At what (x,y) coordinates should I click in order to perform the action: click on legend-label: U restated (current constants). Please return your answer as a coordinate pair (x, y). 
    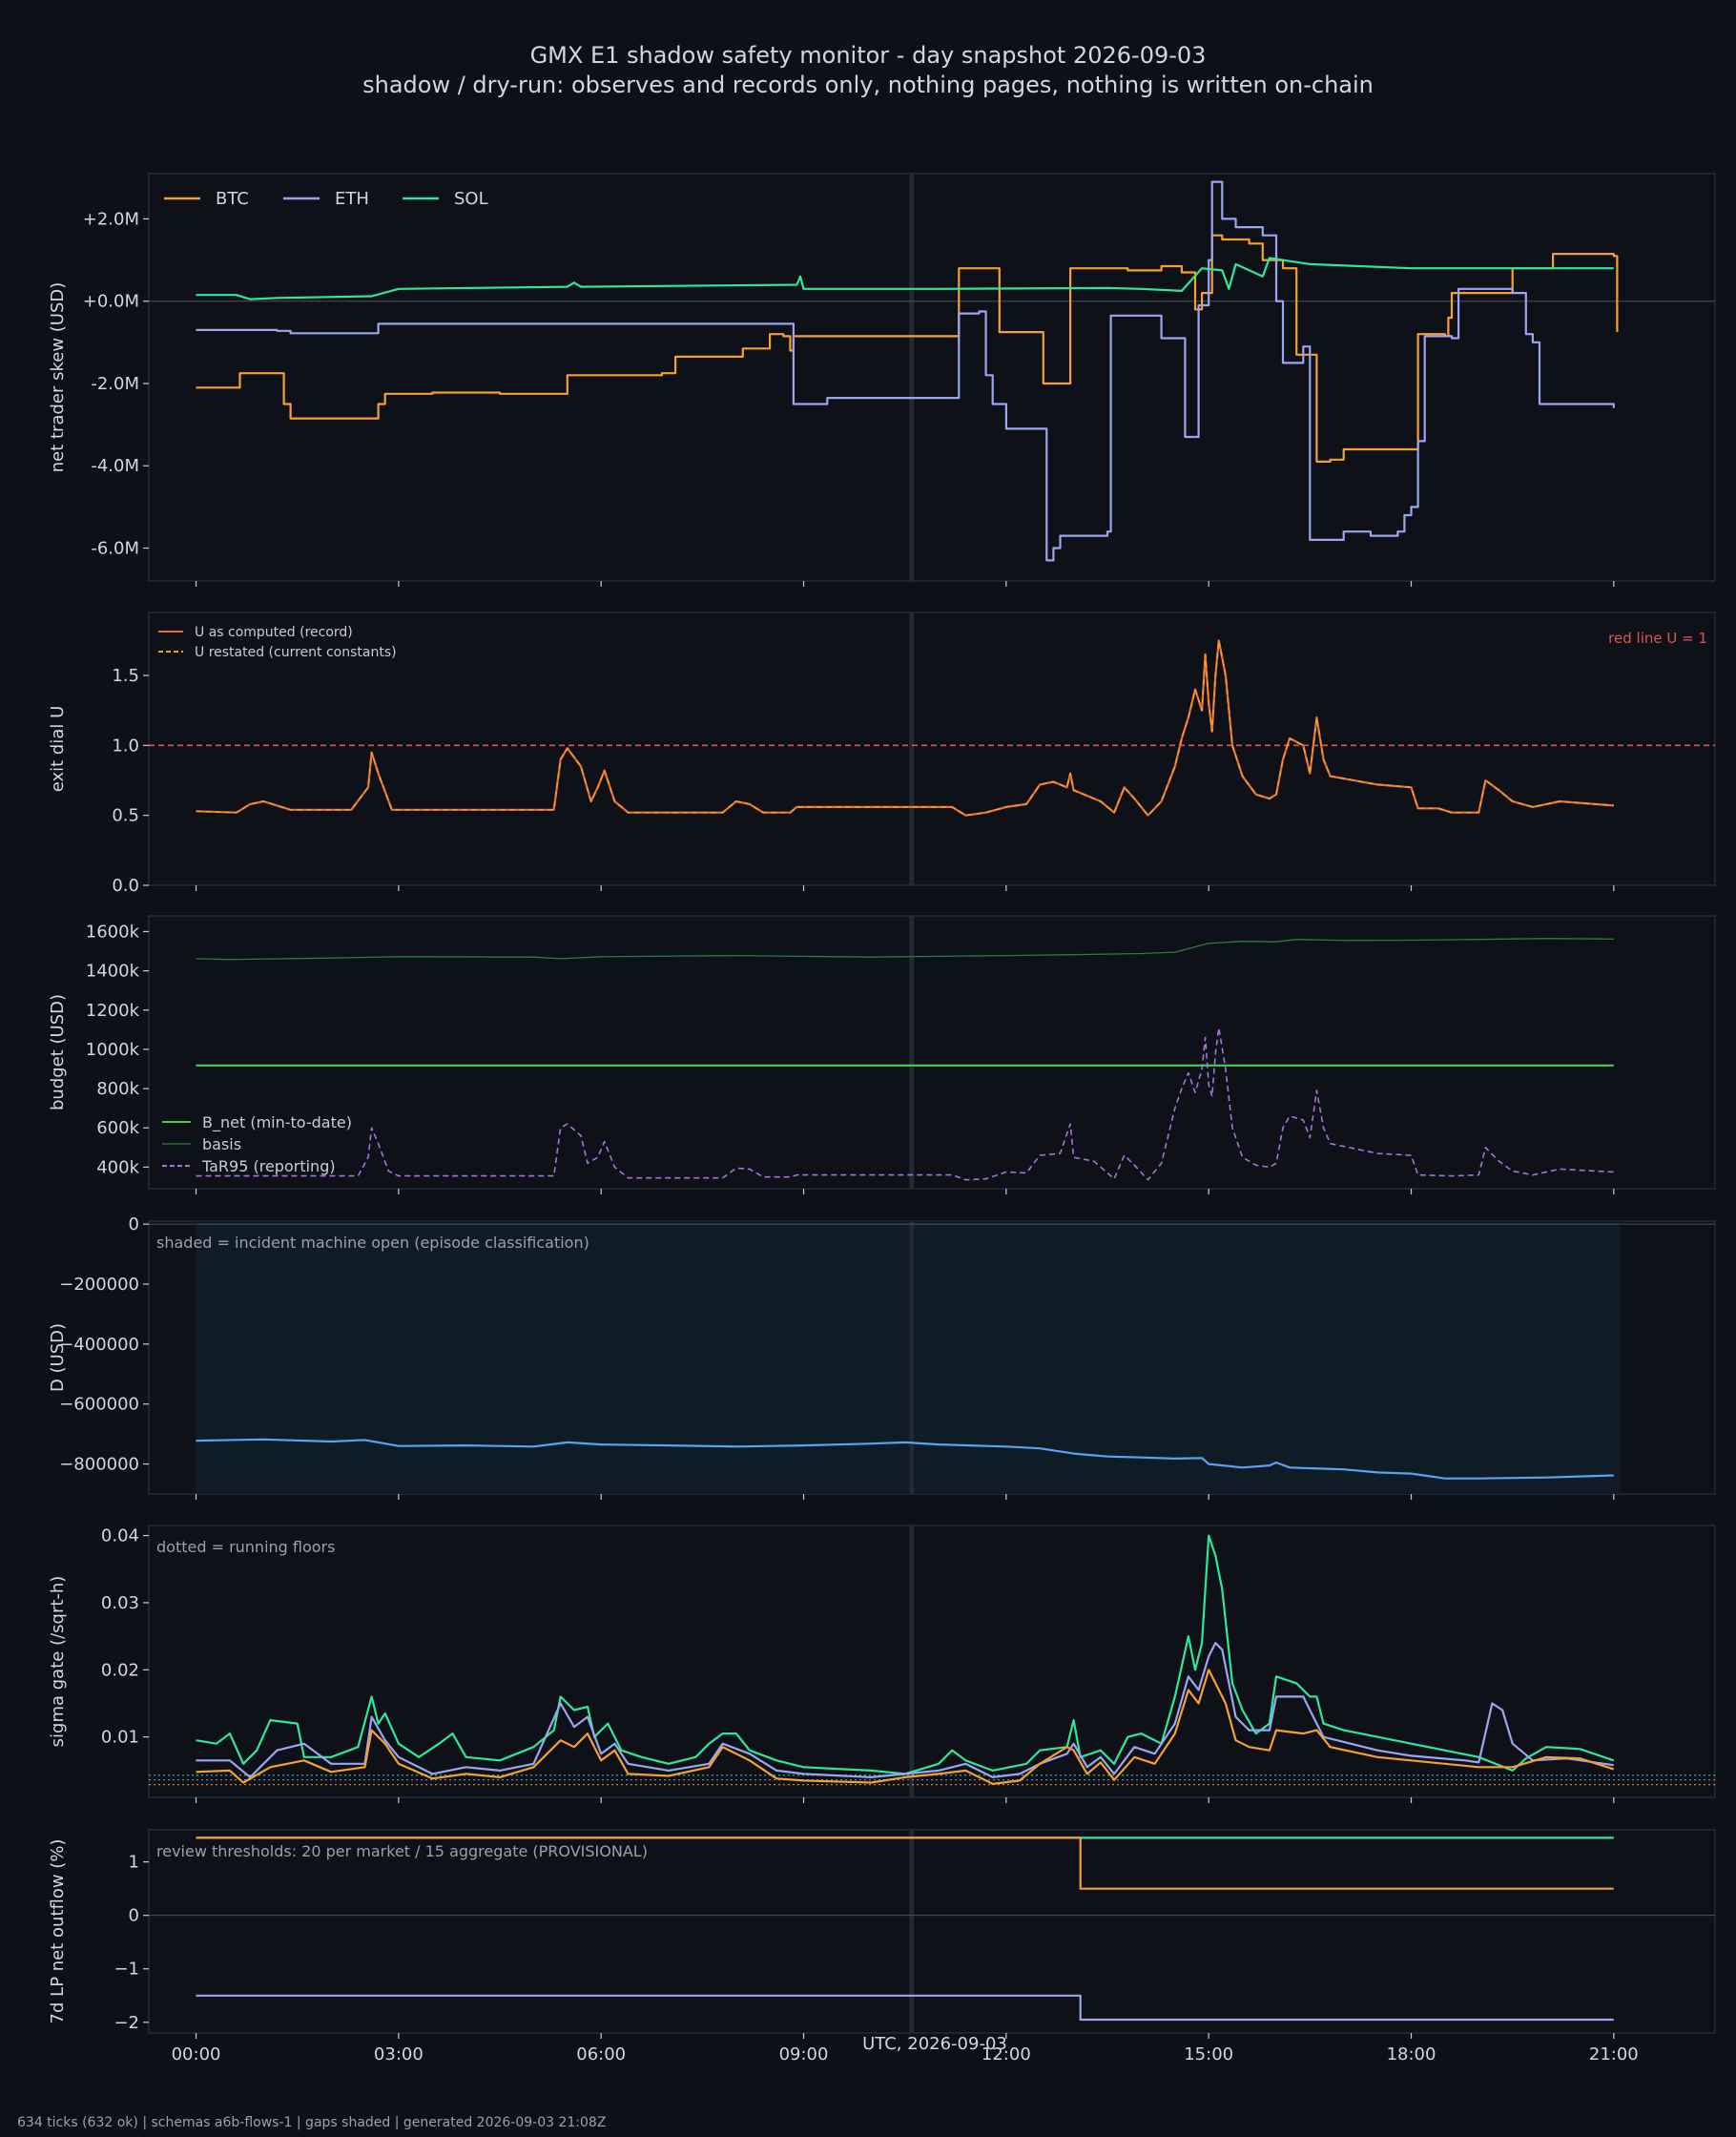
    Looking at the image, I should click on (296, 652).